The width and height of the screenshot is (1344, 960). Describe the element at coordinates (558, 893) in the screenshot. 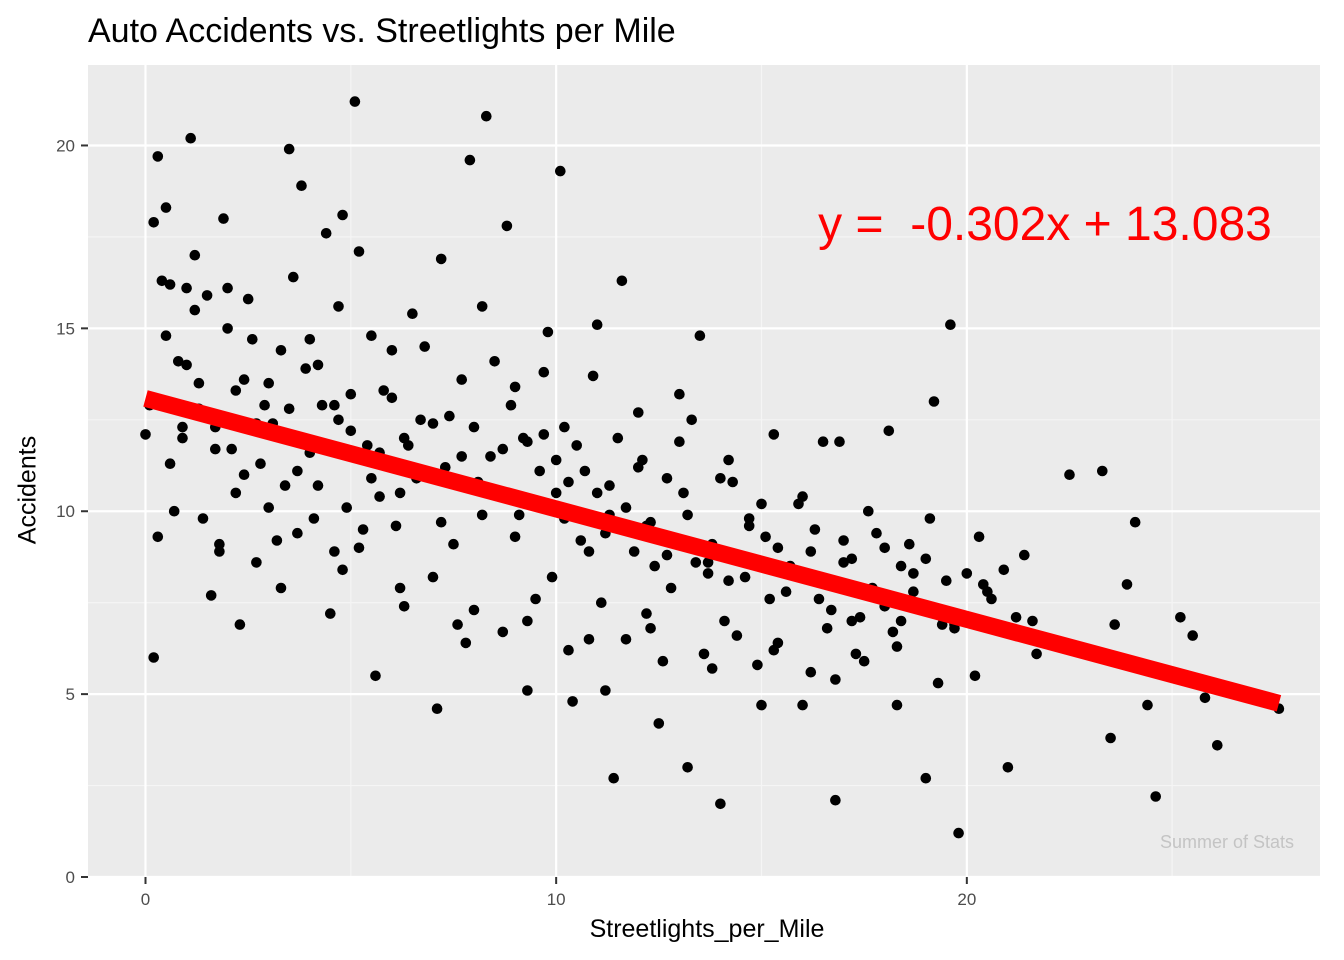

I see `x-axis: 0 10 20` at that location.